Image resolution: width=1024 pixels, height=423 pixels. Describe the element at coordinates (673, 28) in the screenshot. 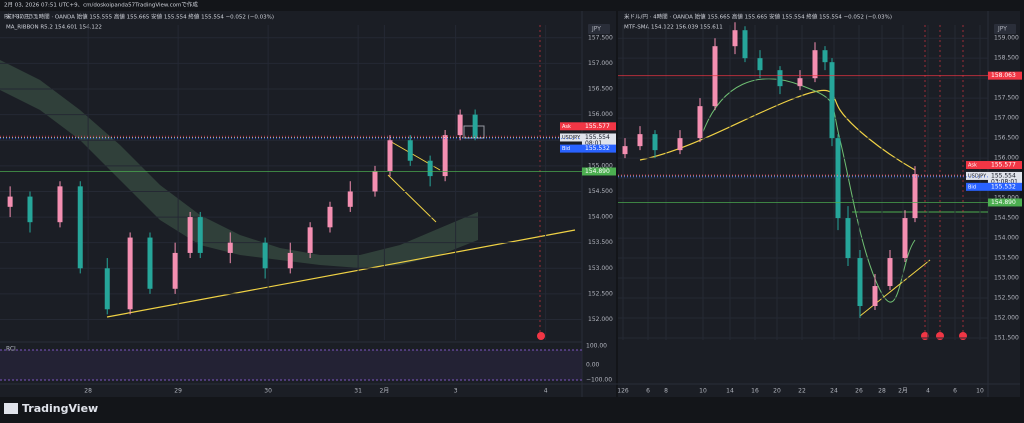

I see `chart-subtitle: MTF-SMA 154.122 156.039 155.611` at that location.